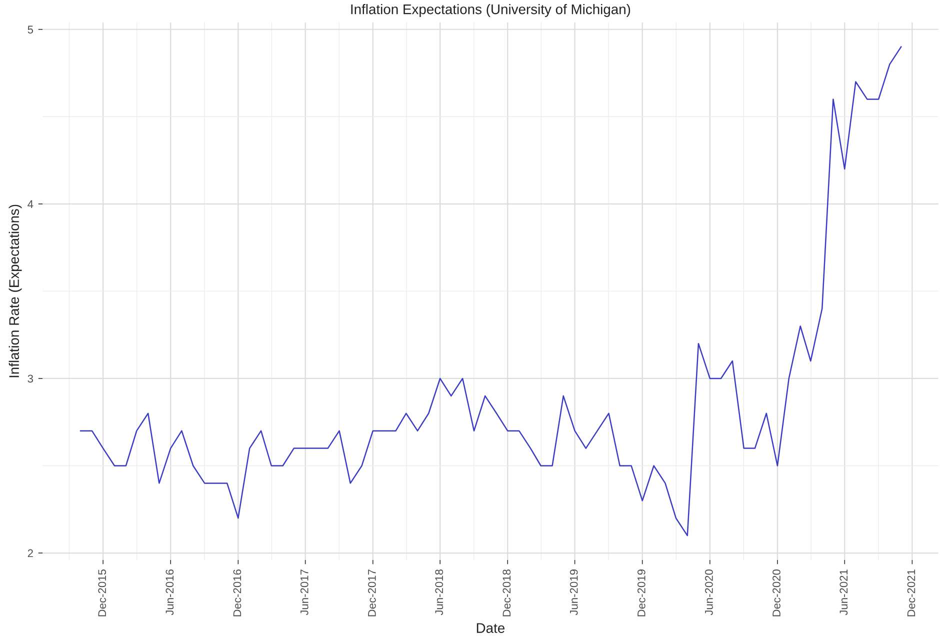 Image resolution: width=945 pixels, height=640 pixels. What do you see at coordinates (31, 378) in the screenshot?
I see `y-tick-label: 3` at bounding box center [31, 378].